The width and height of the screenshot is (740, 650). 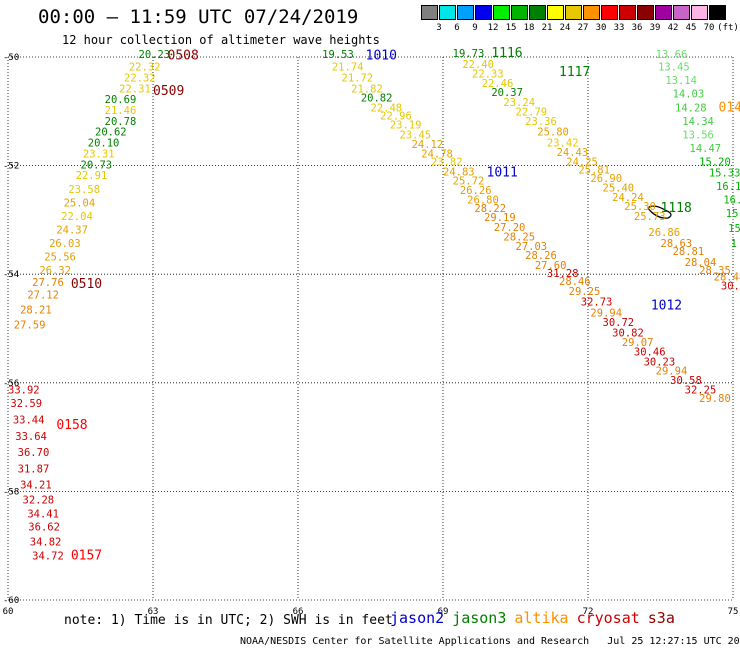 What do you see at coordinates (666, 305) in the screenshot?
I see `pass-number-label: 1012` at bounding box center [666, 305].